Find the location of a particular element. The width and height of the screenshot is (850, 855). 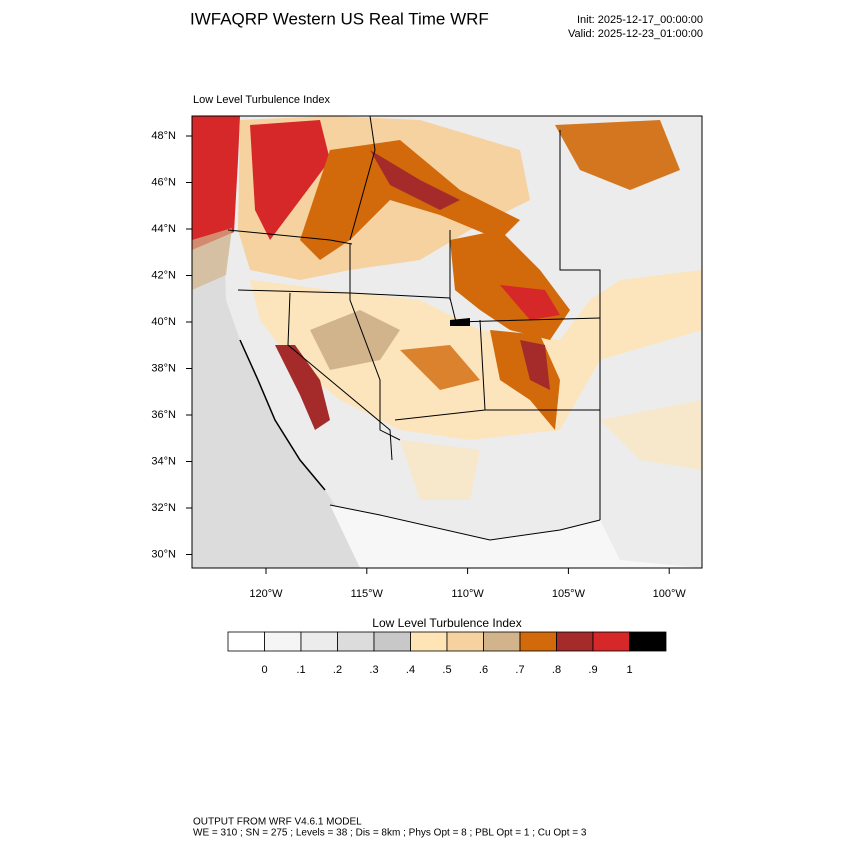

valid-time: Valid: 2025-12-23_01:00:00 is located at coordinates (635, 34).